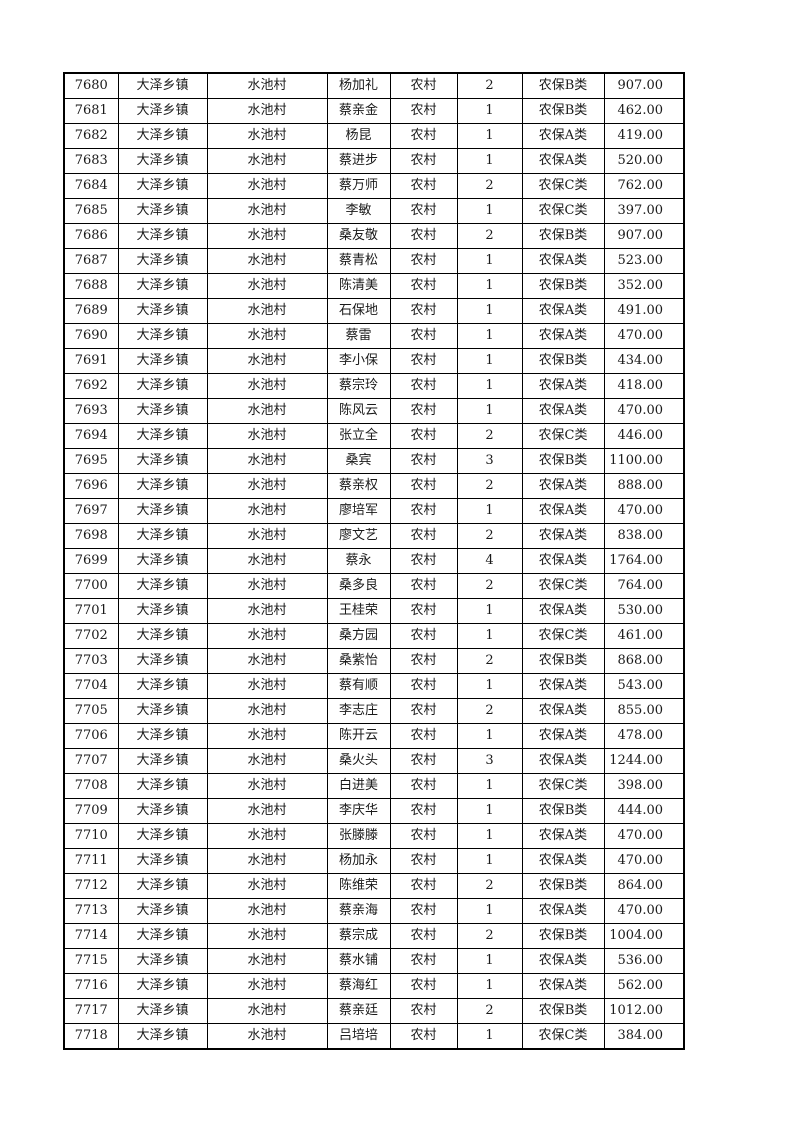 The height and width of the screenshot is (1122, 793). I want to click on cell-name: 李小保, so click(358, 361).